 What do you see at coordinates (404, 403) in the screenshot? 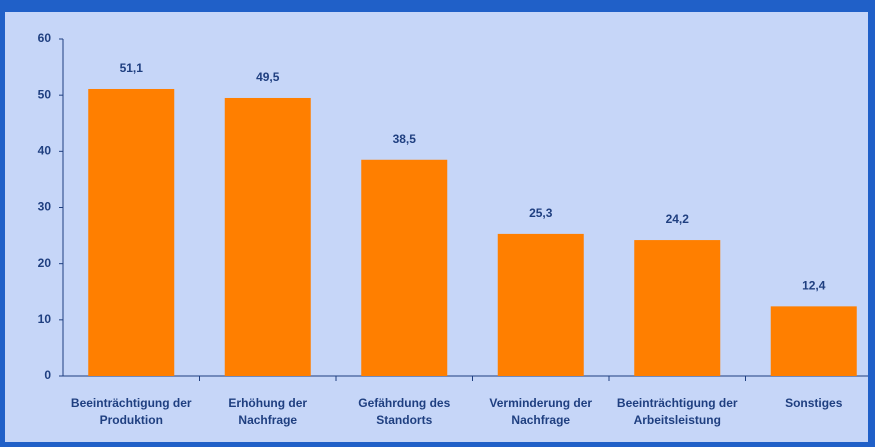
I see `x-tick-label: Gefährdung des` at bounding box center [404, 403].